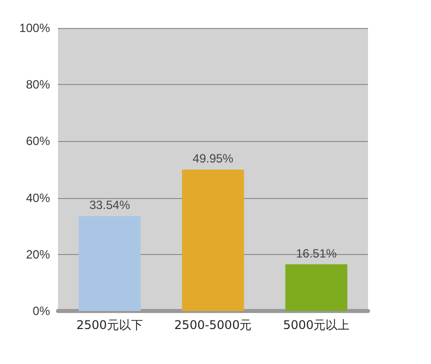  What do you see at coordinates (34, 28) in the screenshot?
I see `y-tick-label: 100%` at bounding box center [34, 28].